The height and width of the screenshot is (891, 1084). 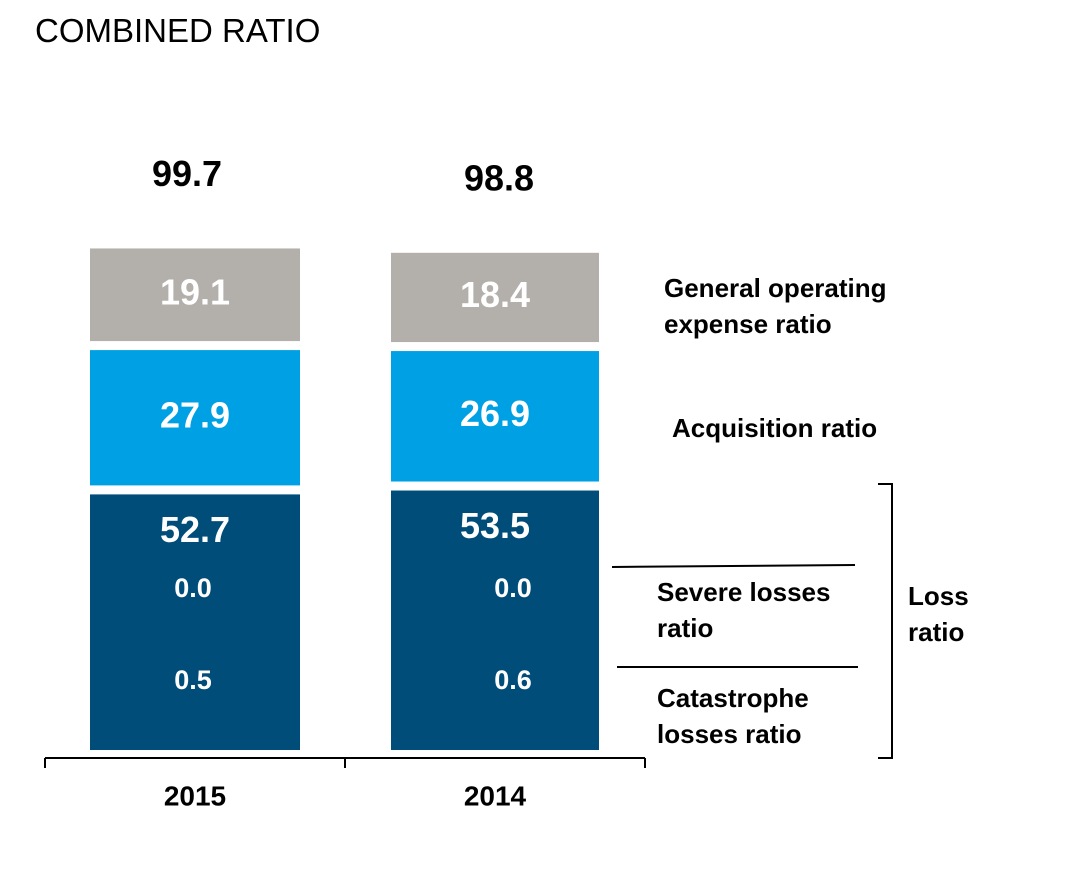 I want to click on legend-label: Catastrophe losses ratio, so click(x=733, y=716).